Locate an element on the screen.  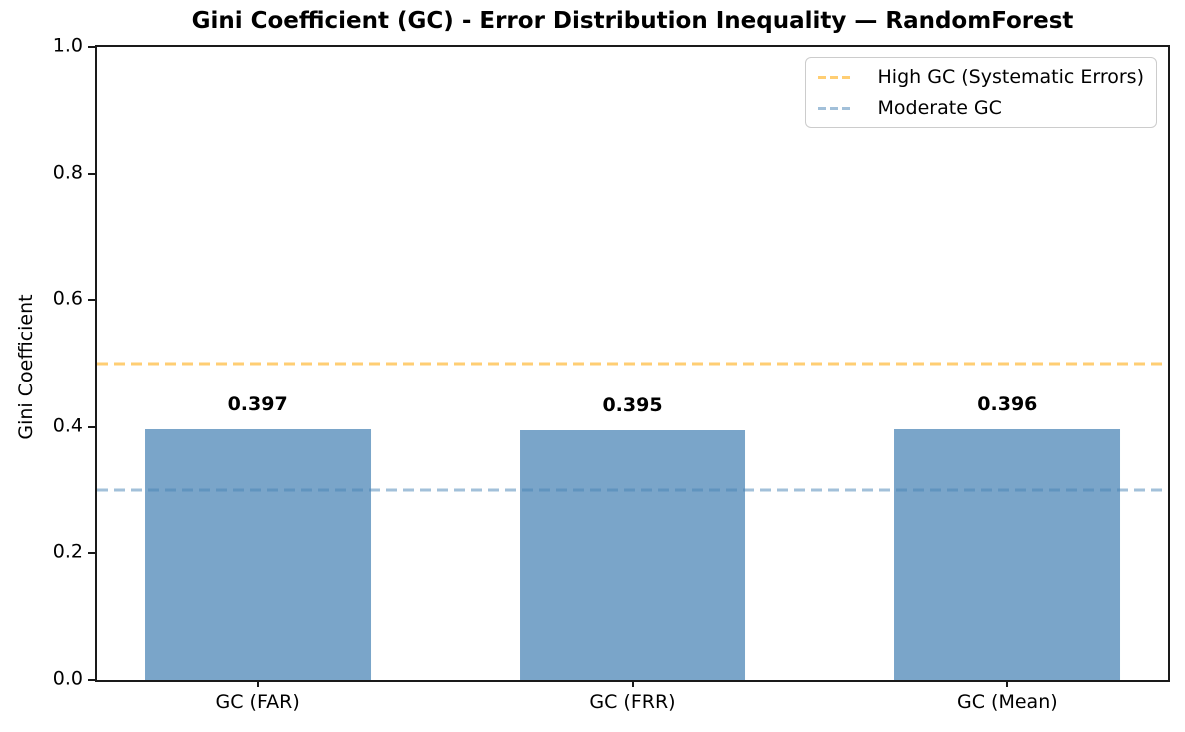
bar-value-label: 0.397 is located at coordinates (257, 403).